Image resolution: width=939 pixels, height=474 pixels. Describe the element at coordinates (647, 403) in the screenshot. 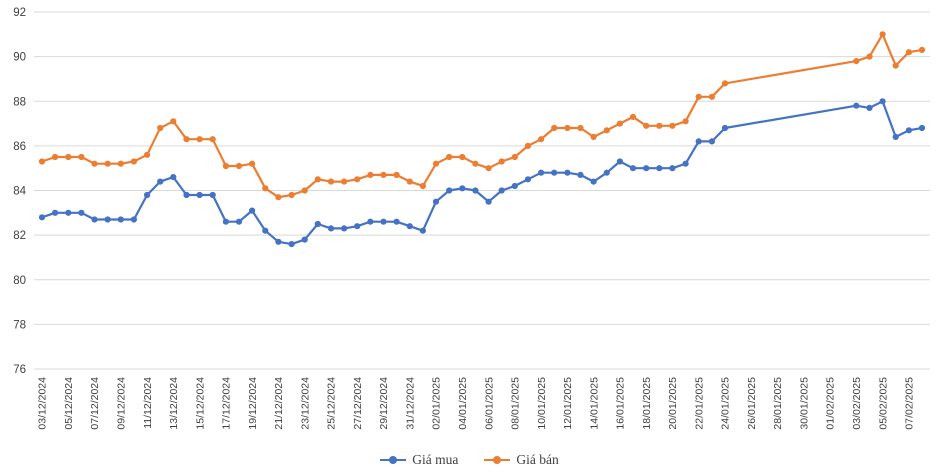

I see `svg-text: 18/01/2025` at that location.